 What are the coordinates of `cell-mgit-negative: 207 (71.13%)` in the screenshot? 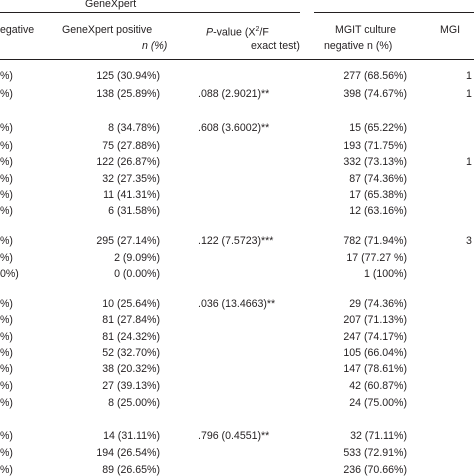 It's located at (375, 320).